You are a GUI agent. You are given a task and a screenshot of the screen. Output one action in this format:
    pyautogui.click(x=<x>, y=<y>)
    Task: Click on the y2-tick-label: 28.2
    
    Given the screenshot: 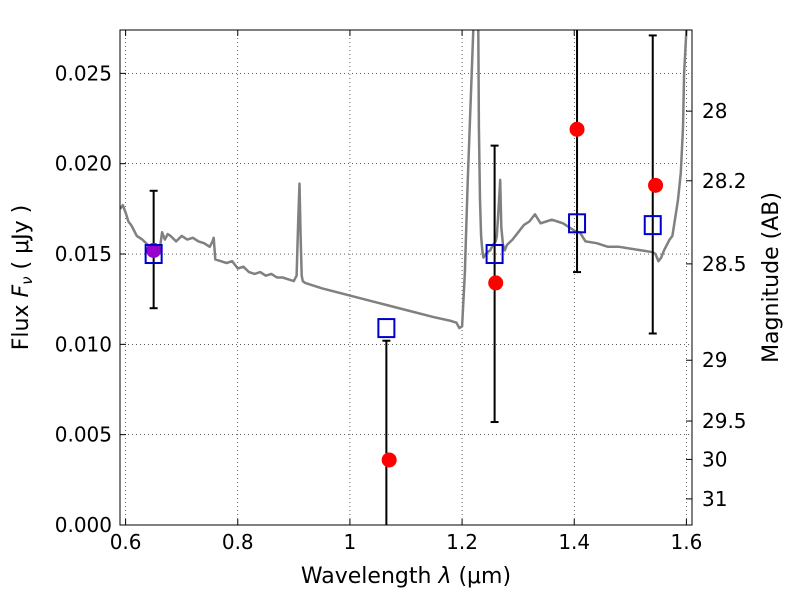 What is the action you would take?
    pyautogui.click(x=724, y=181)
    